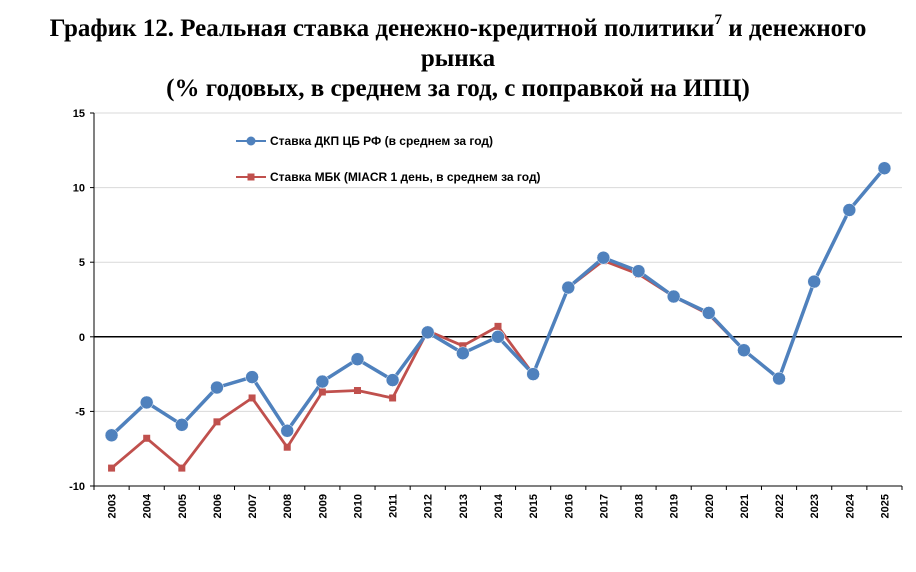 The height and width of the screenshot is (572, 916). What do you see at coordinates (79, 114) in the screenshot?
I see `y-tick-label: 15` at bounding box center [79, 114].